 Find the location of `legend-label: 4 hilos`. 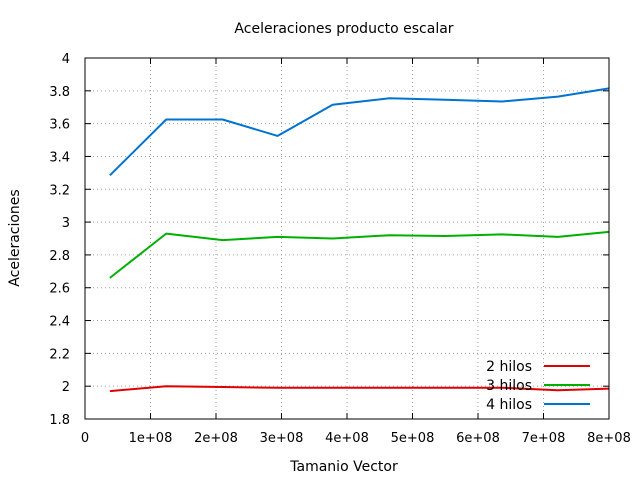

legend-label: 4 hilos is located at coordinates (509, 405).